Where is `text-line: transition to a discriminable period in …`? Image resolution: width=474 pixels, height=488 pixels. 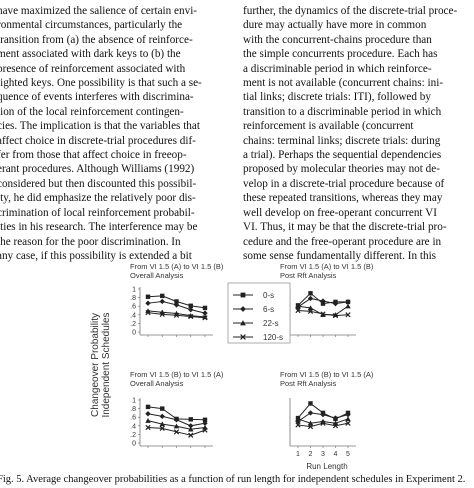 text-line: transition to a discriminable period in … is located at coordinates (342, 111).